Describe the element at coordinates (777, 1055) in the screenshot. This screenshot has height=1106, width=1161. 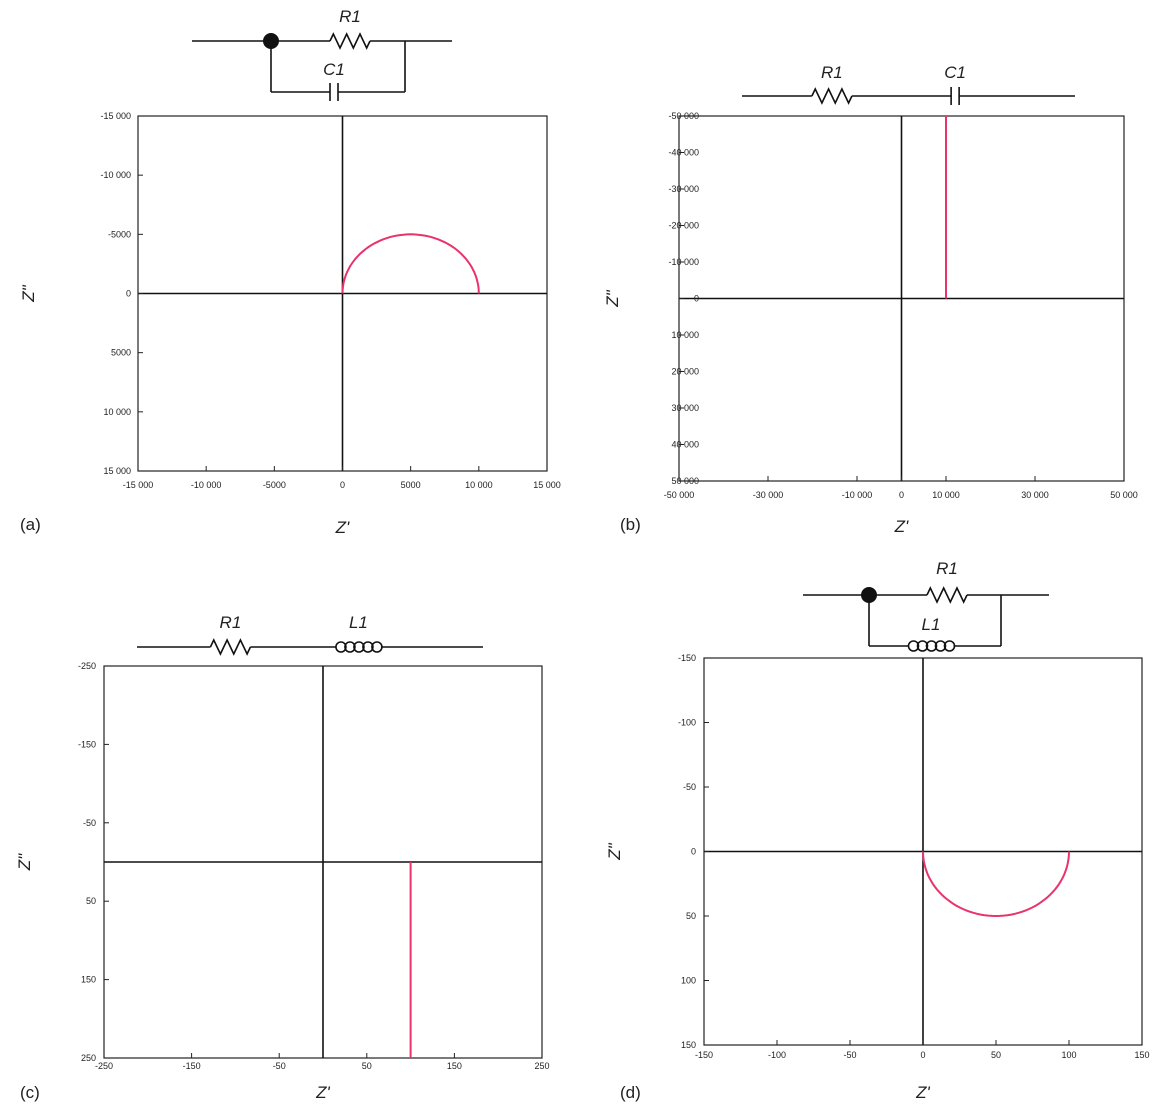
I see `x-tick-label: -100` at that location.